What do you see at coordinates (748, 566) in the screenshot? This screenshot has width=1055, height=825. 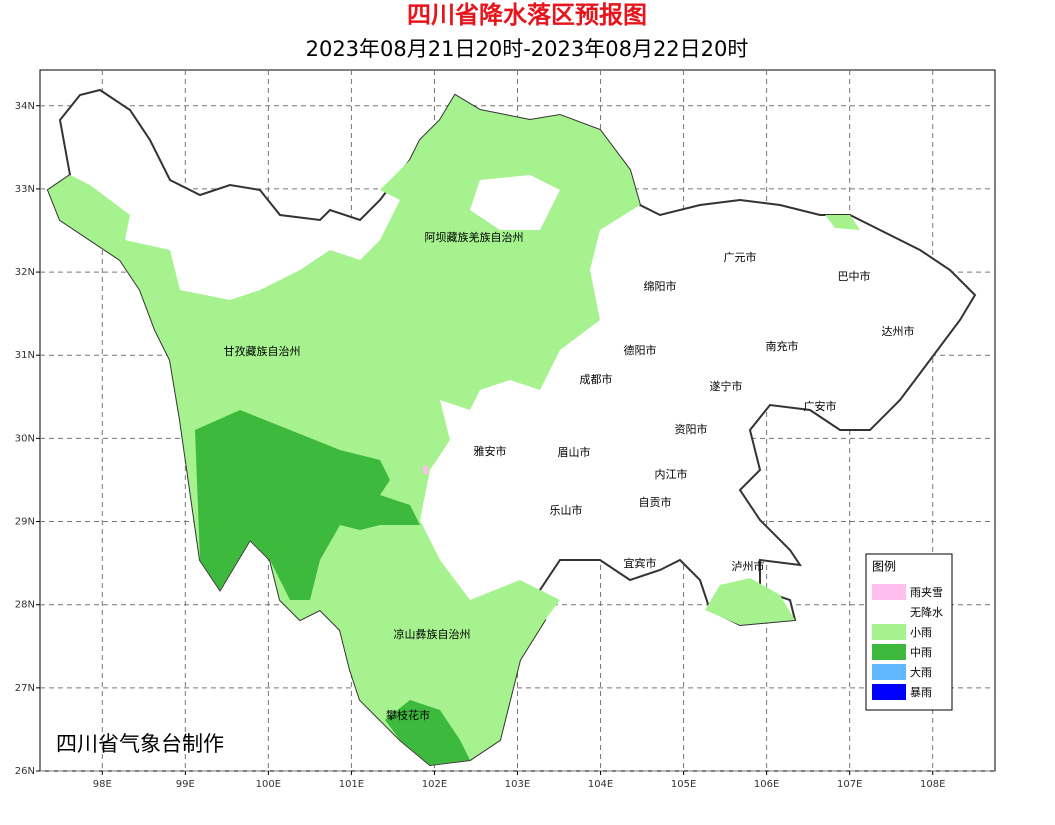 I see `city-label: 泸州市` at bounding box center [748, 566].